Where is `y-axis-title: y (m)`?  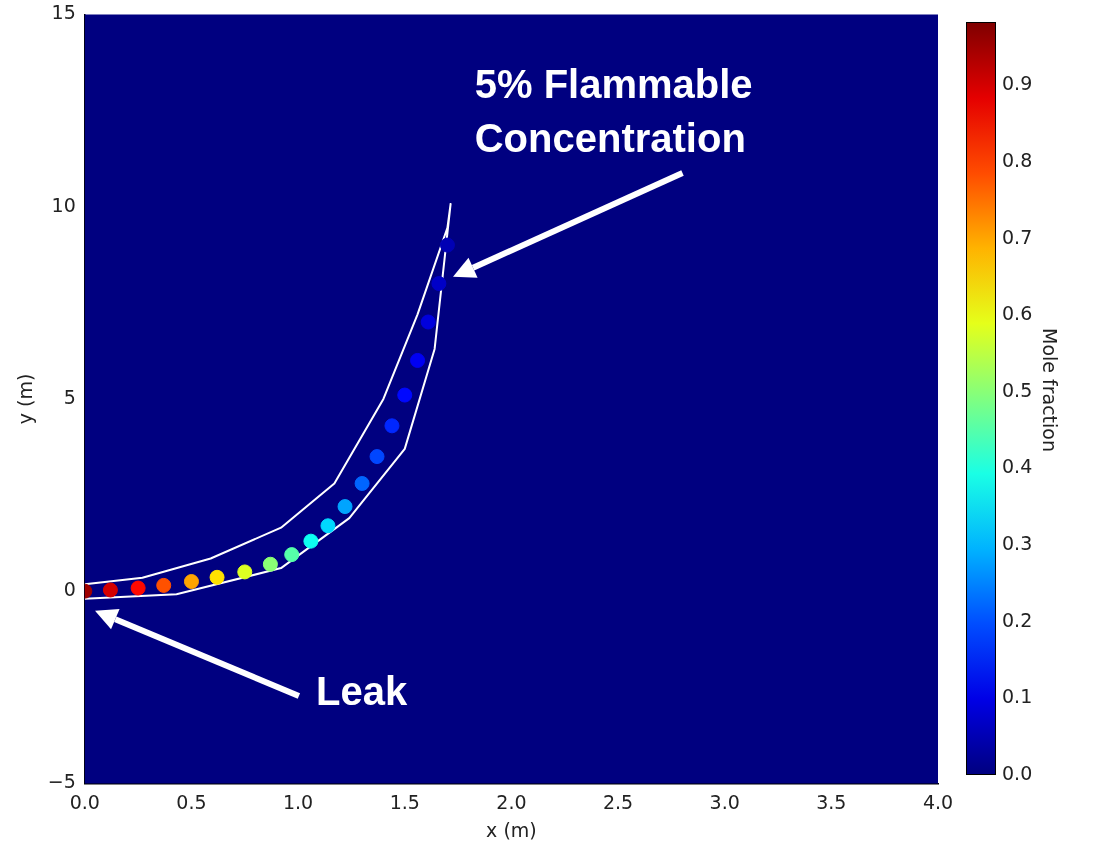 y-axis-title: y (m) is located at coordinates (25, 399).